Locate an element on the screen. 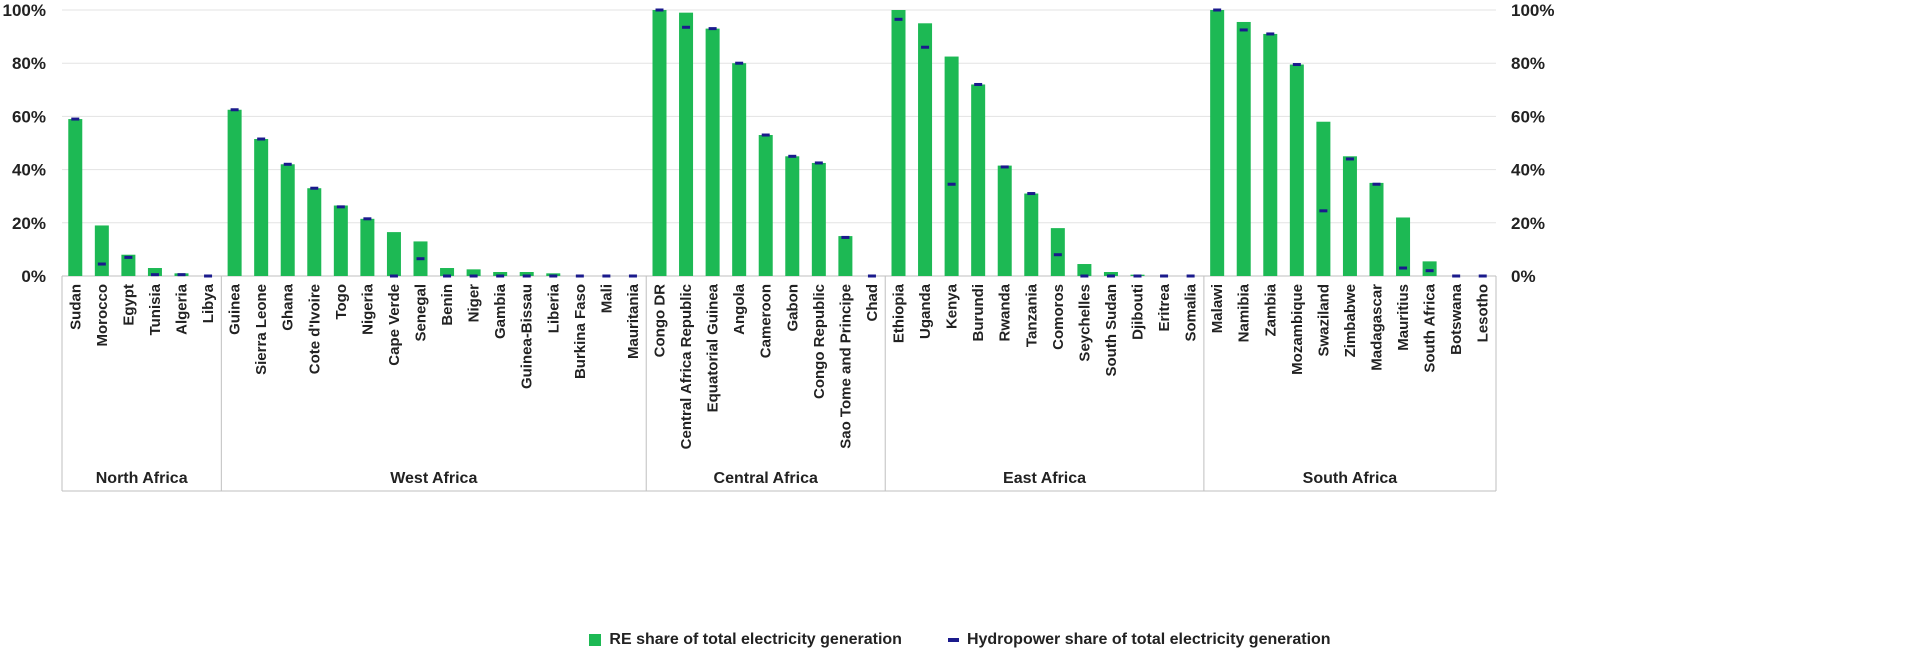 The image size is (1920, 654). region-label: North Africa is located at coordinates (142, 478).